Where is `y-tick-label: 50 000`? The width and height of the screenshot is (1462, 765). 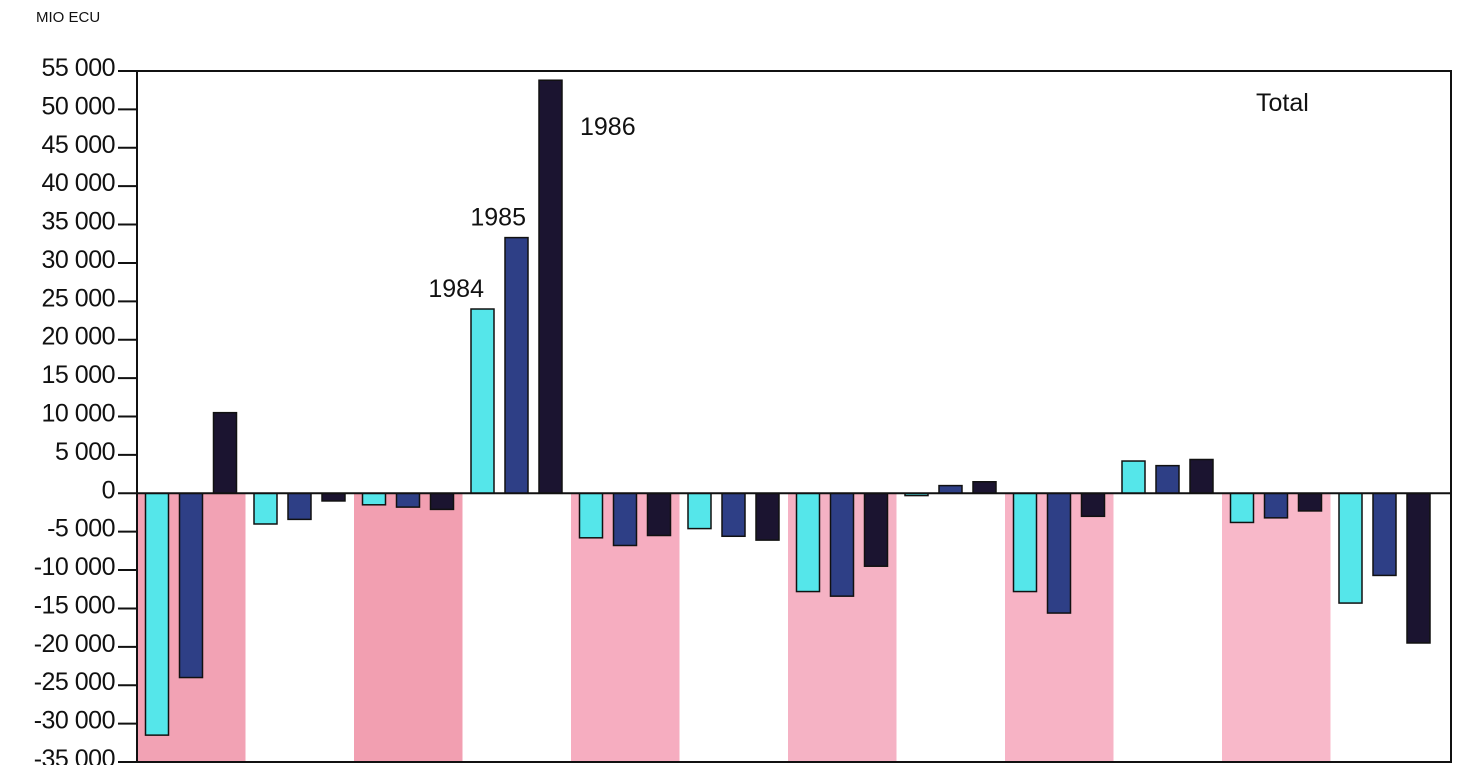 y-tick-label: 50 000 is located at coordinates (78, 106).